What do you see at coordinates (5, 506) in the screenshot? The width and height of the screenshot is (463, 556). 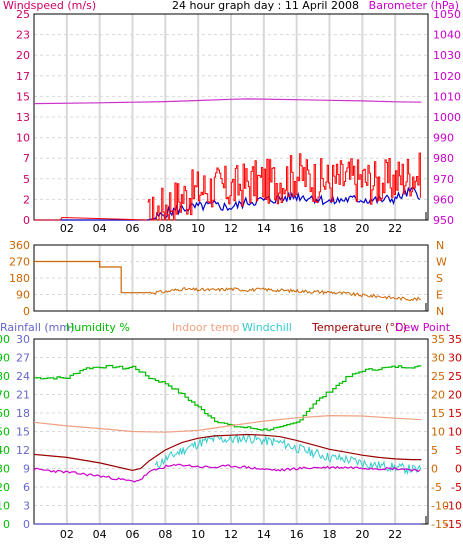 I see `humidity-tick-label: 10` at bounding box center [5, 506].